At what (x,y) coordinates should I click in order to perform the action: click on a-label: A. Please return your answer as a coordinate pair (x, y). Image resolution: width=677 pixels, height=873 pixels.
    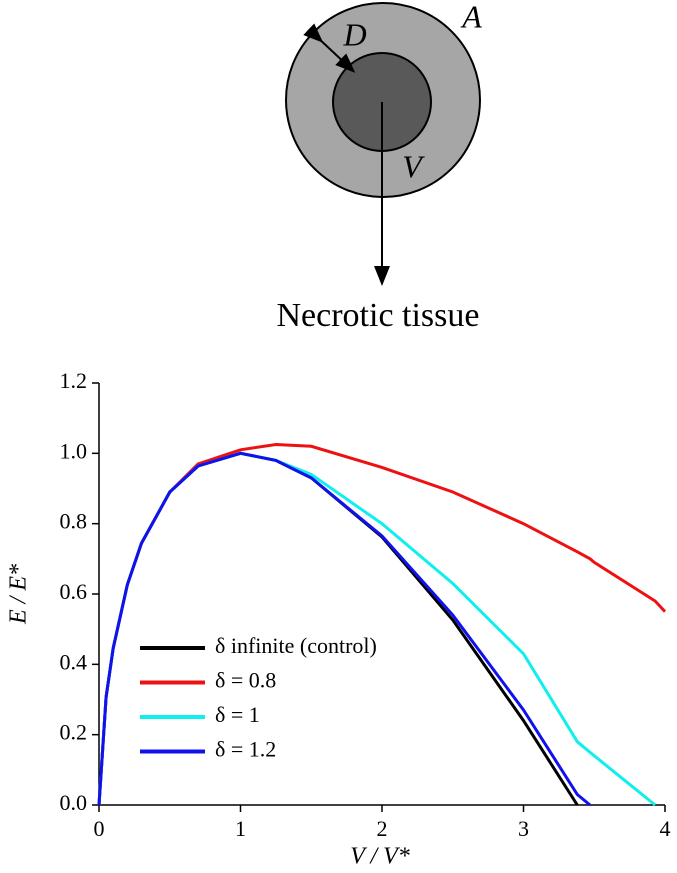
    Looking at the image, I should click on (471, 17).